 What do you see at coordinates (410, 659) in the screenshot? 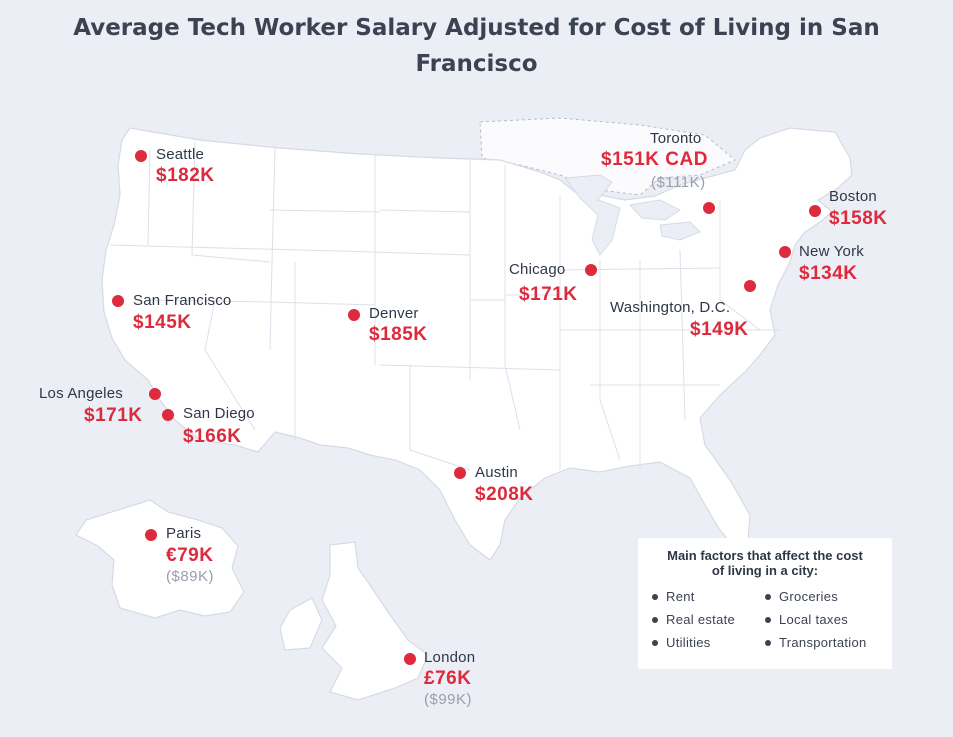
I see `london-marker` at bounding box center [410, 659].